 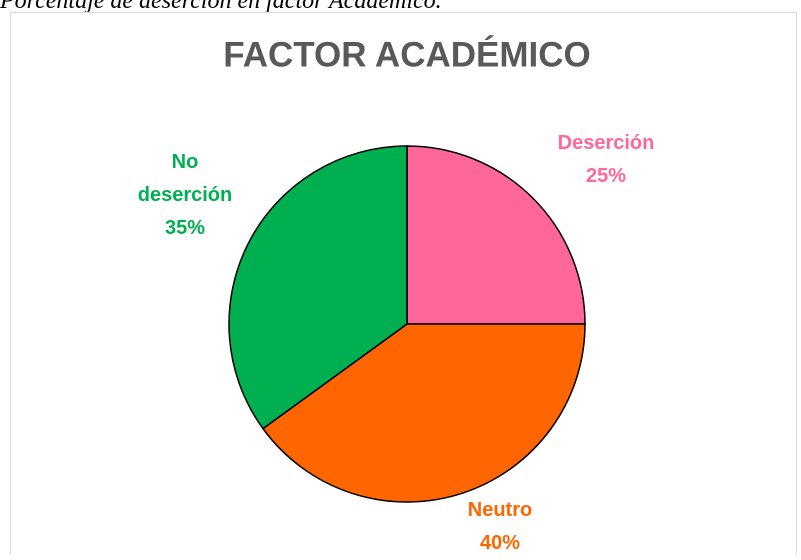 I want to click on slice-name: No deserción, so click(x=185, y=178).